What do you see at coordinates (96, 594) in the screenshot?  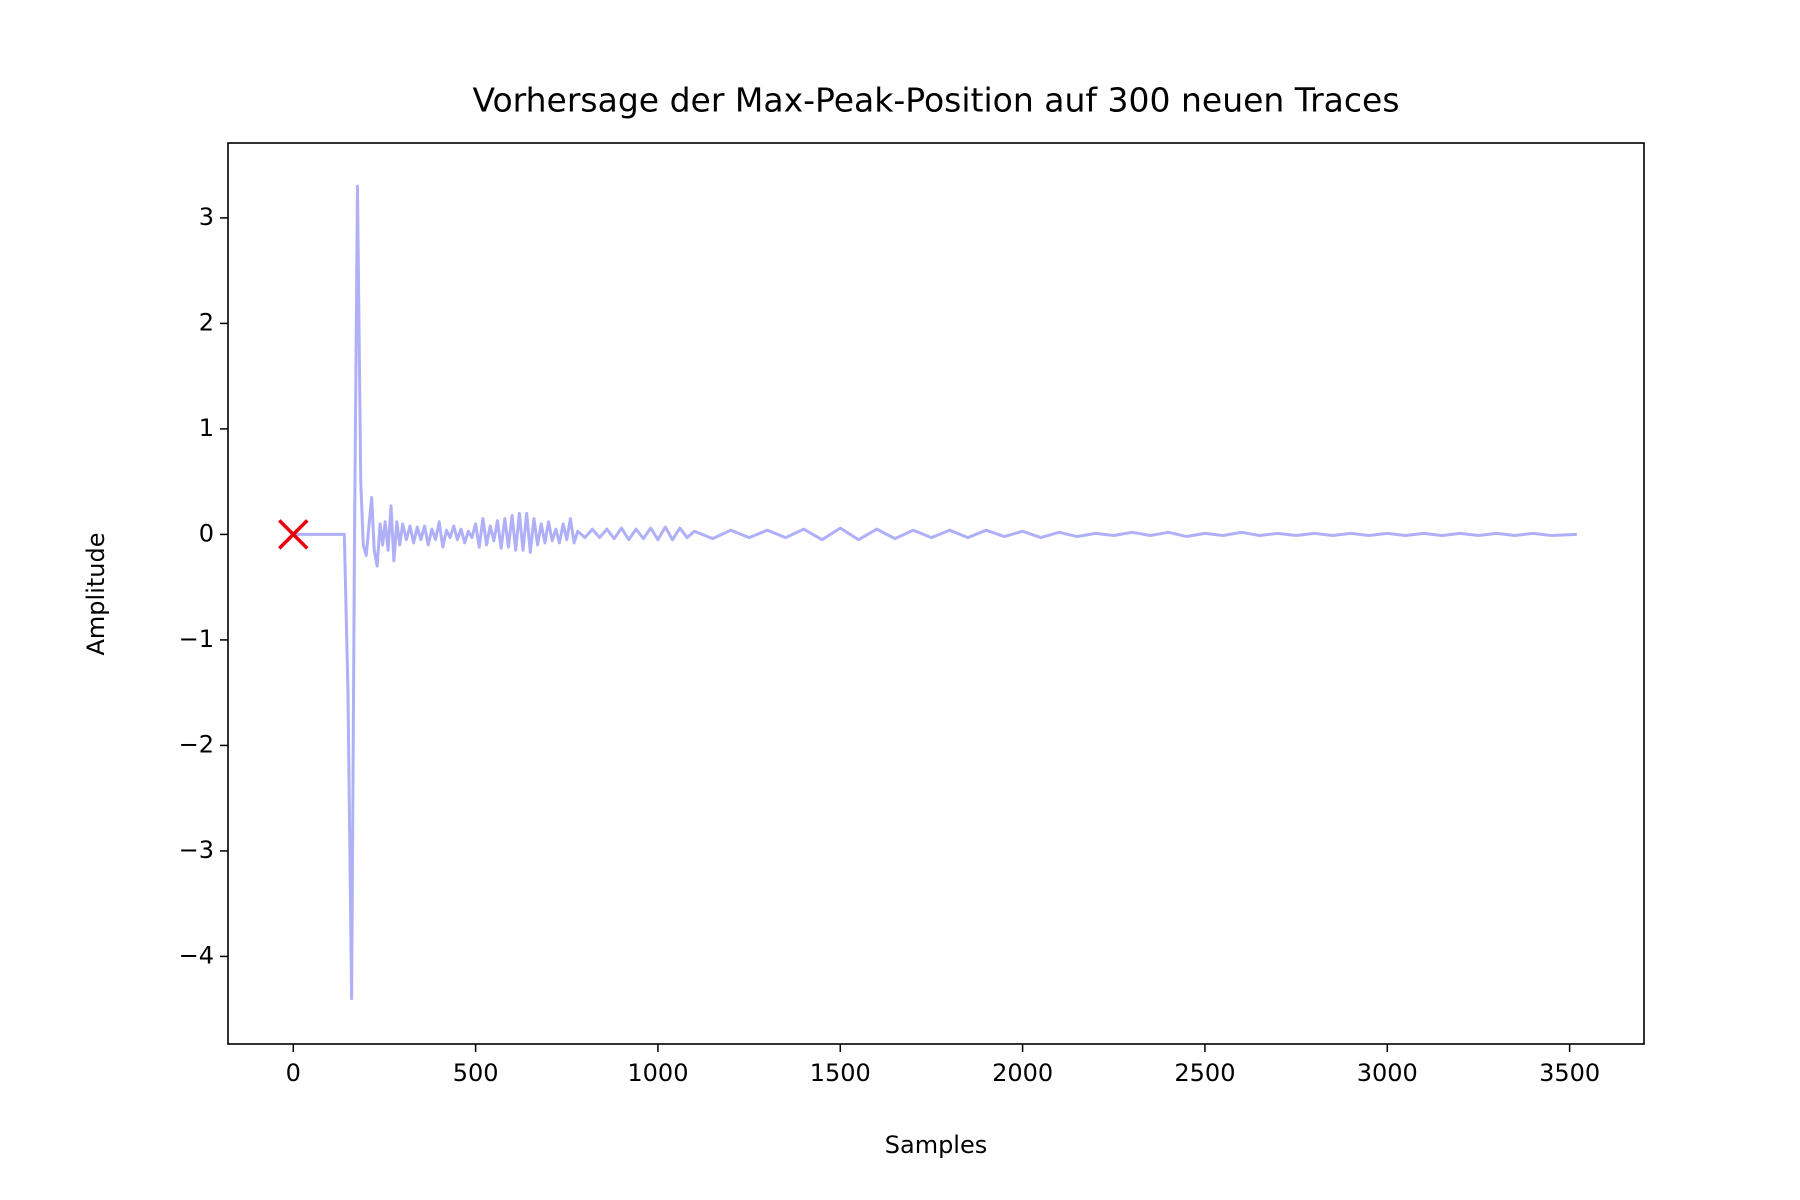 I see `y-axis-label: Amplitude` at bounding box center [96, 594].